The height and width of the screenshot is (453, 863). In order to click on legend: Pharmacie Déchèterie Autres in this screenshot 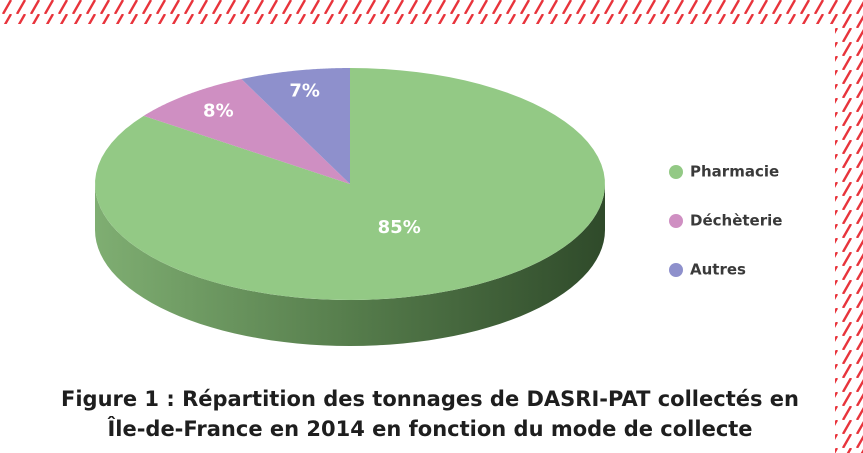, I will do `click(725, 221)`.